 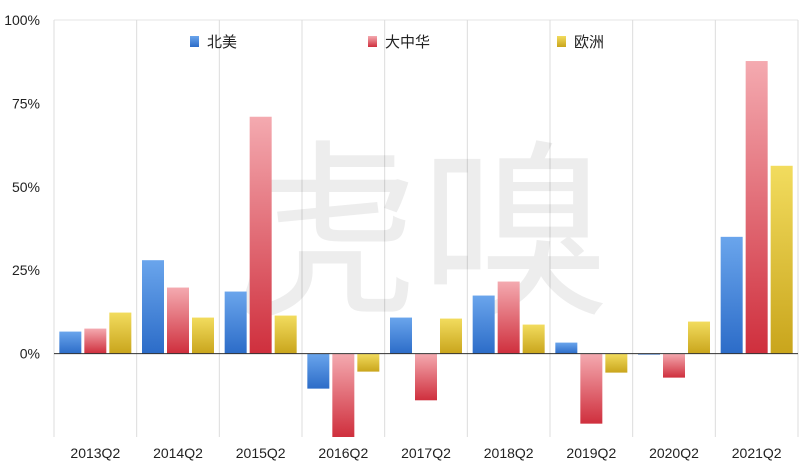 I want to click on y-tick-label: 25%, so click(x=26, y=270).